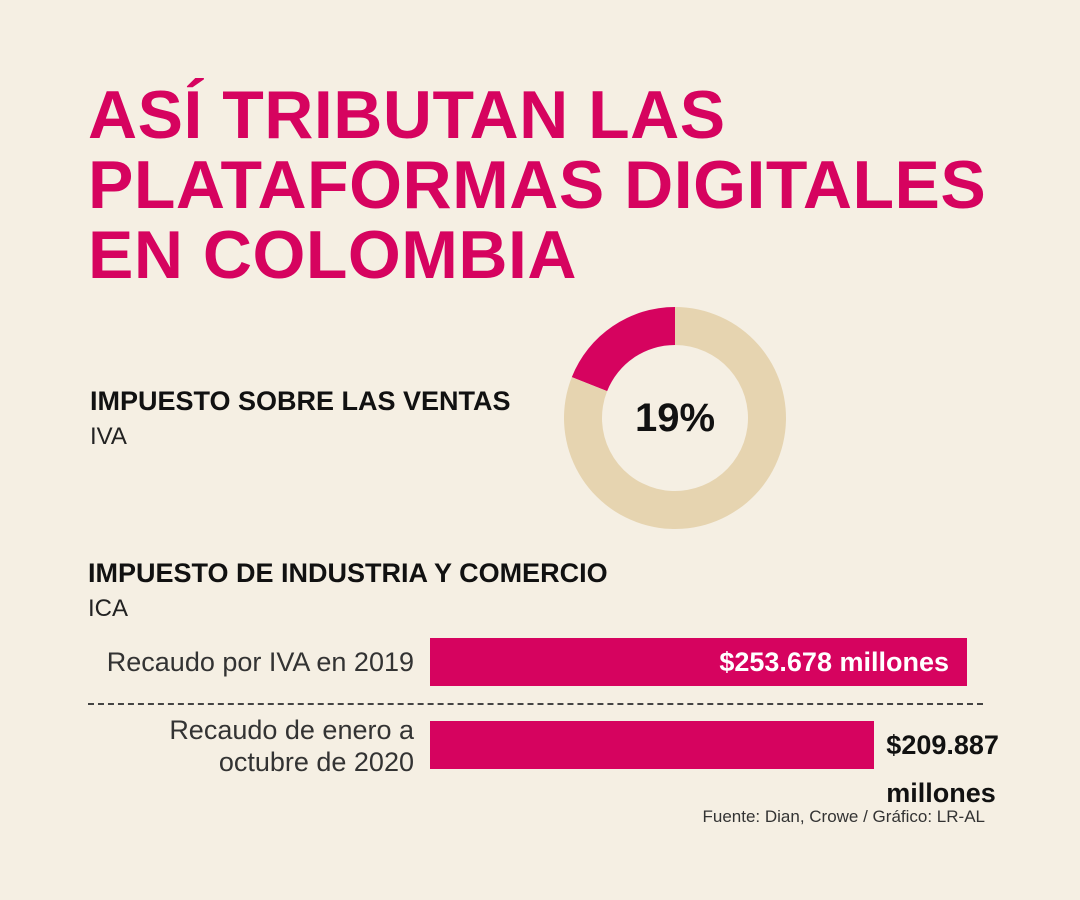 The image size is (1080, 900). I want to click on iva-tax-abbr: IVA, so click(108, 436).